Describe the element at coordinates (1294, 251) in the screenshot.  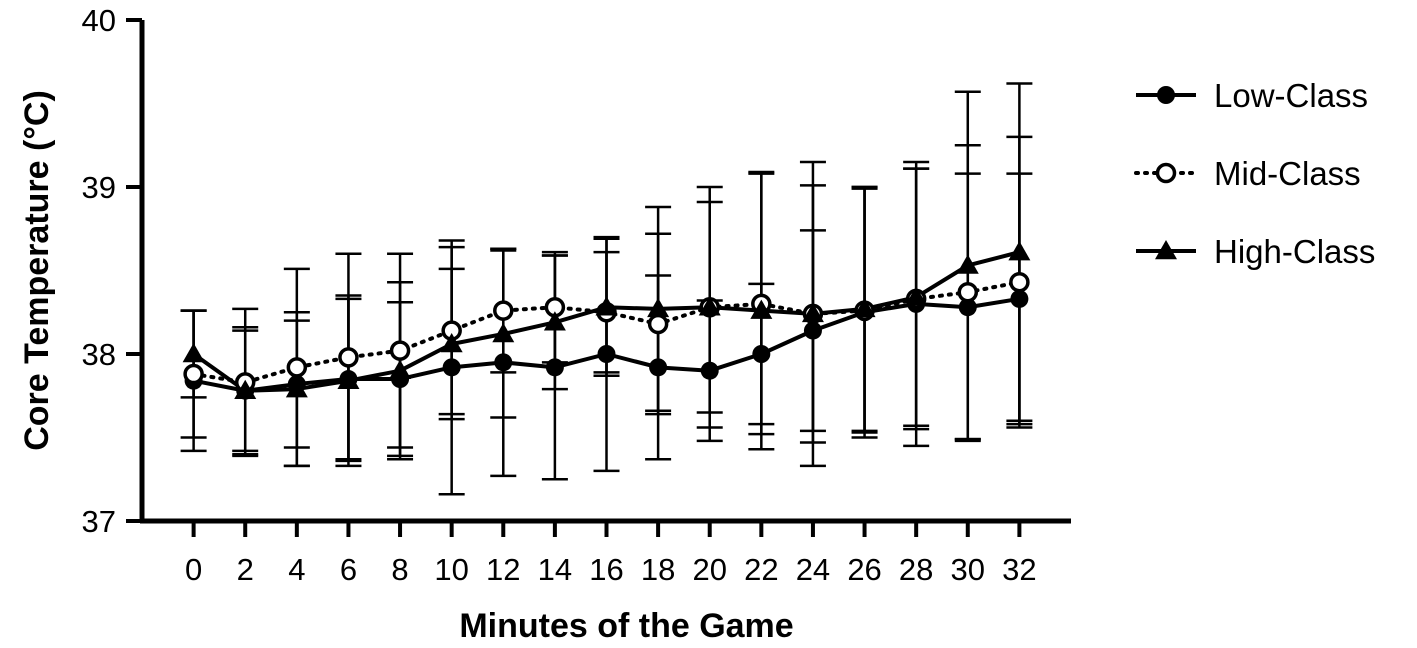
I see `high-class-legend-label: High-Class` at that location.